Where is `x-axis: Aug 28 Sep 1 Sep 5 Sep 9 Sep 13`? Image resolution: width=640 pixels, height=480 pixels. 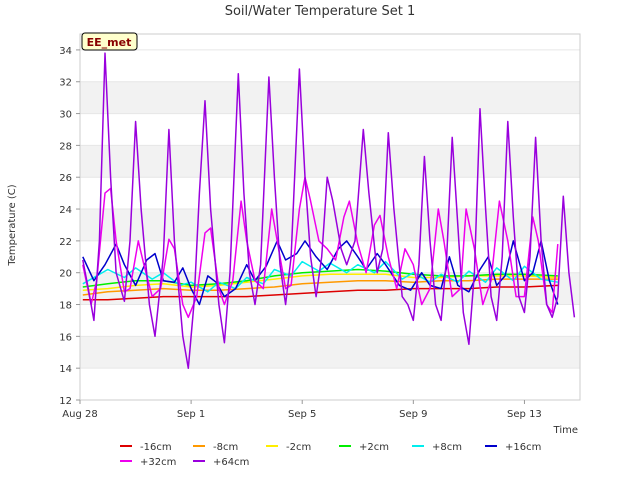 x-axis: Aug 28 Sep 1 Sep 5 Sep 9 Sep 13 is located at coordinates (302, 410).